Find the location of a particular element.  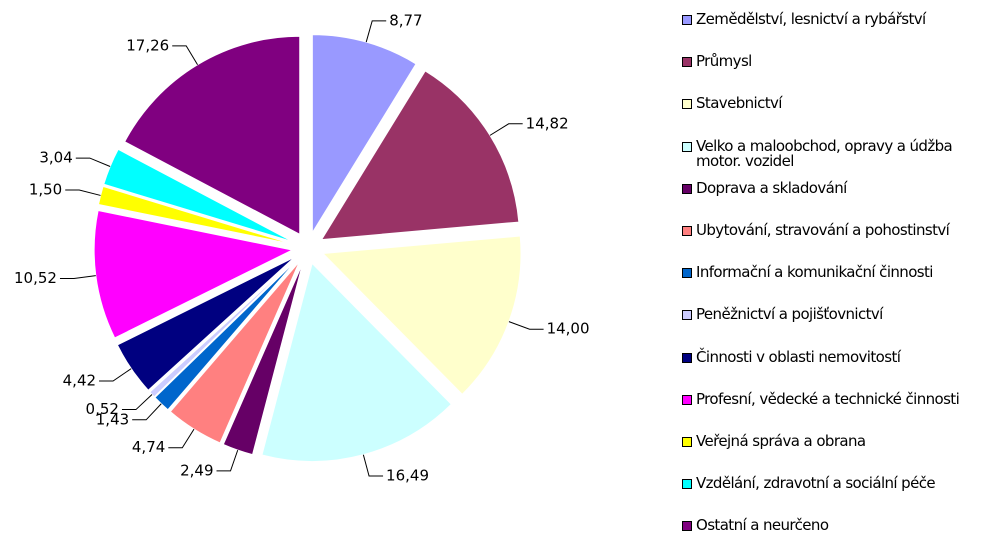

legend-item: Peněžnictví a pojišťovnictví is located at coordinates (841, 314).